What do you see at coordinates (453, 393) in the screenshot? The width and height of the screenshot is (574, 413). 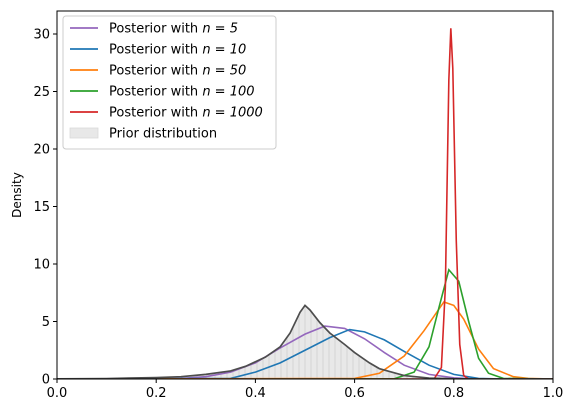 I see `x-tick-label: 0.8` at bounding box center [453, 393].